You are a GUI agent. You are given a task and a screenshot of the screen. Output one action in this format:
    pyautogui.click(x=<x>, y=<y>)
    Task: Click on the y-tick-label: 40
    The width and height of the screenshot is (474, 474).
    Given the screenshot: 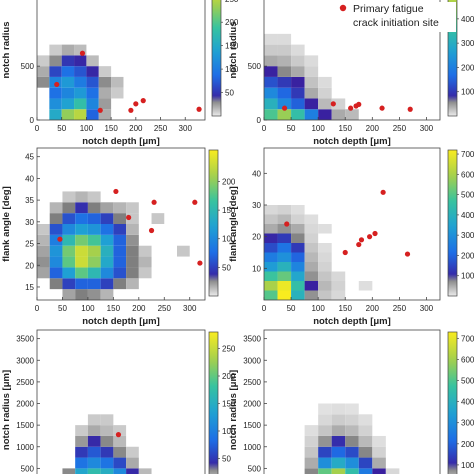 What is the action you would take?
    pyautogui.click(x=256, y=173)
    